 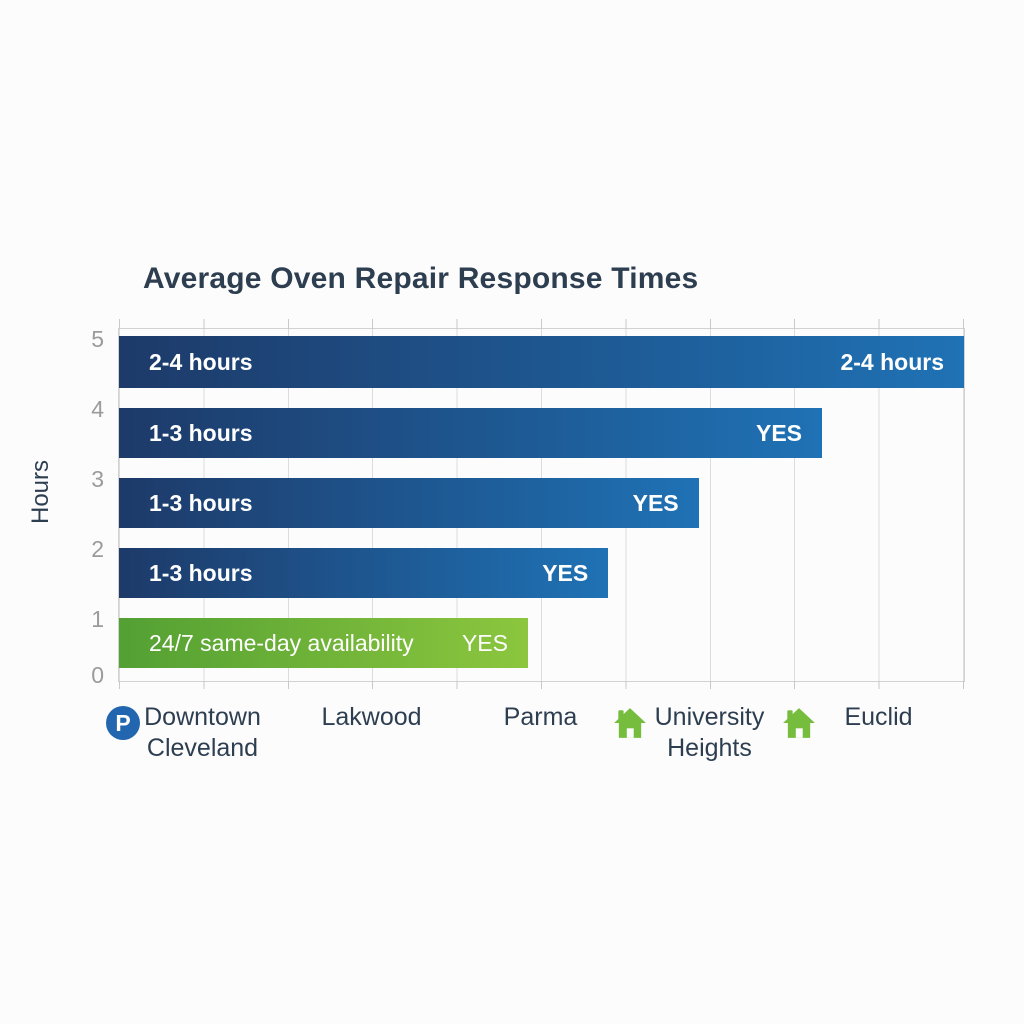 What do you see at coordinates (201, 361) in the screenshot?
I see `bar-left-label: 2-4 hours` at bounding box center [201, 361].